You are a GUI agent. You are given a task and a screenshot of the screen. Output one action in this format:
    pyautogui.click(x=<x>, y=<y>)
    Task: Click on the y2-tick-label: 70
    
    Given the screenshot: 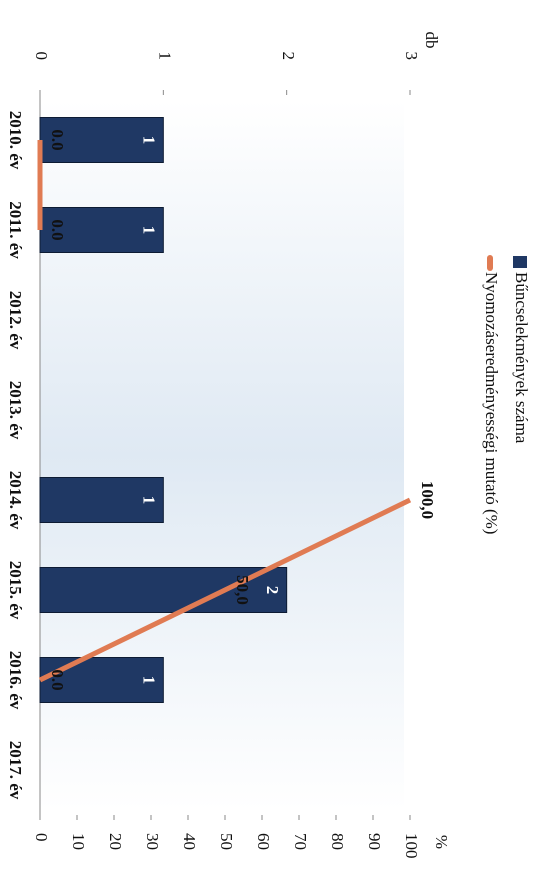 What is the action you would take?
    pyautogui.click(x=300, y=841)
    